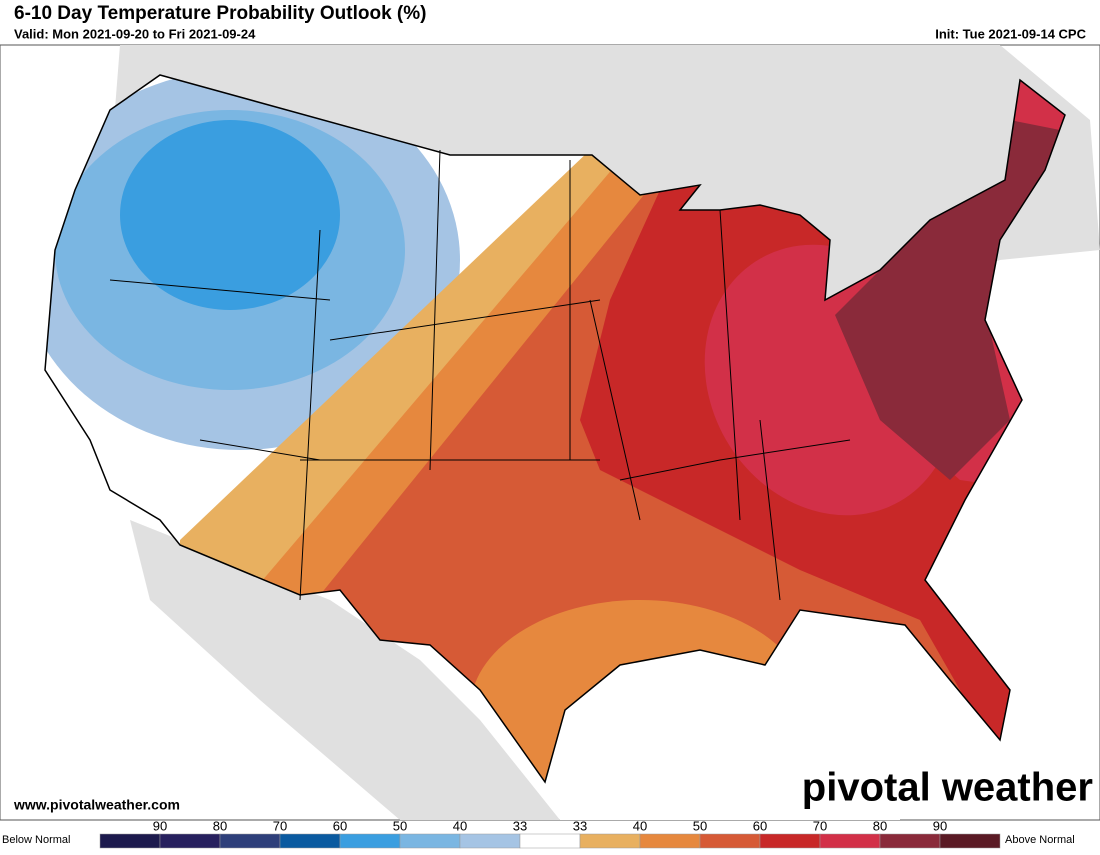  Describe the element at coordinates (96, 805) in the screenshot. I see `website: www.pivotalweather.com` at that location.